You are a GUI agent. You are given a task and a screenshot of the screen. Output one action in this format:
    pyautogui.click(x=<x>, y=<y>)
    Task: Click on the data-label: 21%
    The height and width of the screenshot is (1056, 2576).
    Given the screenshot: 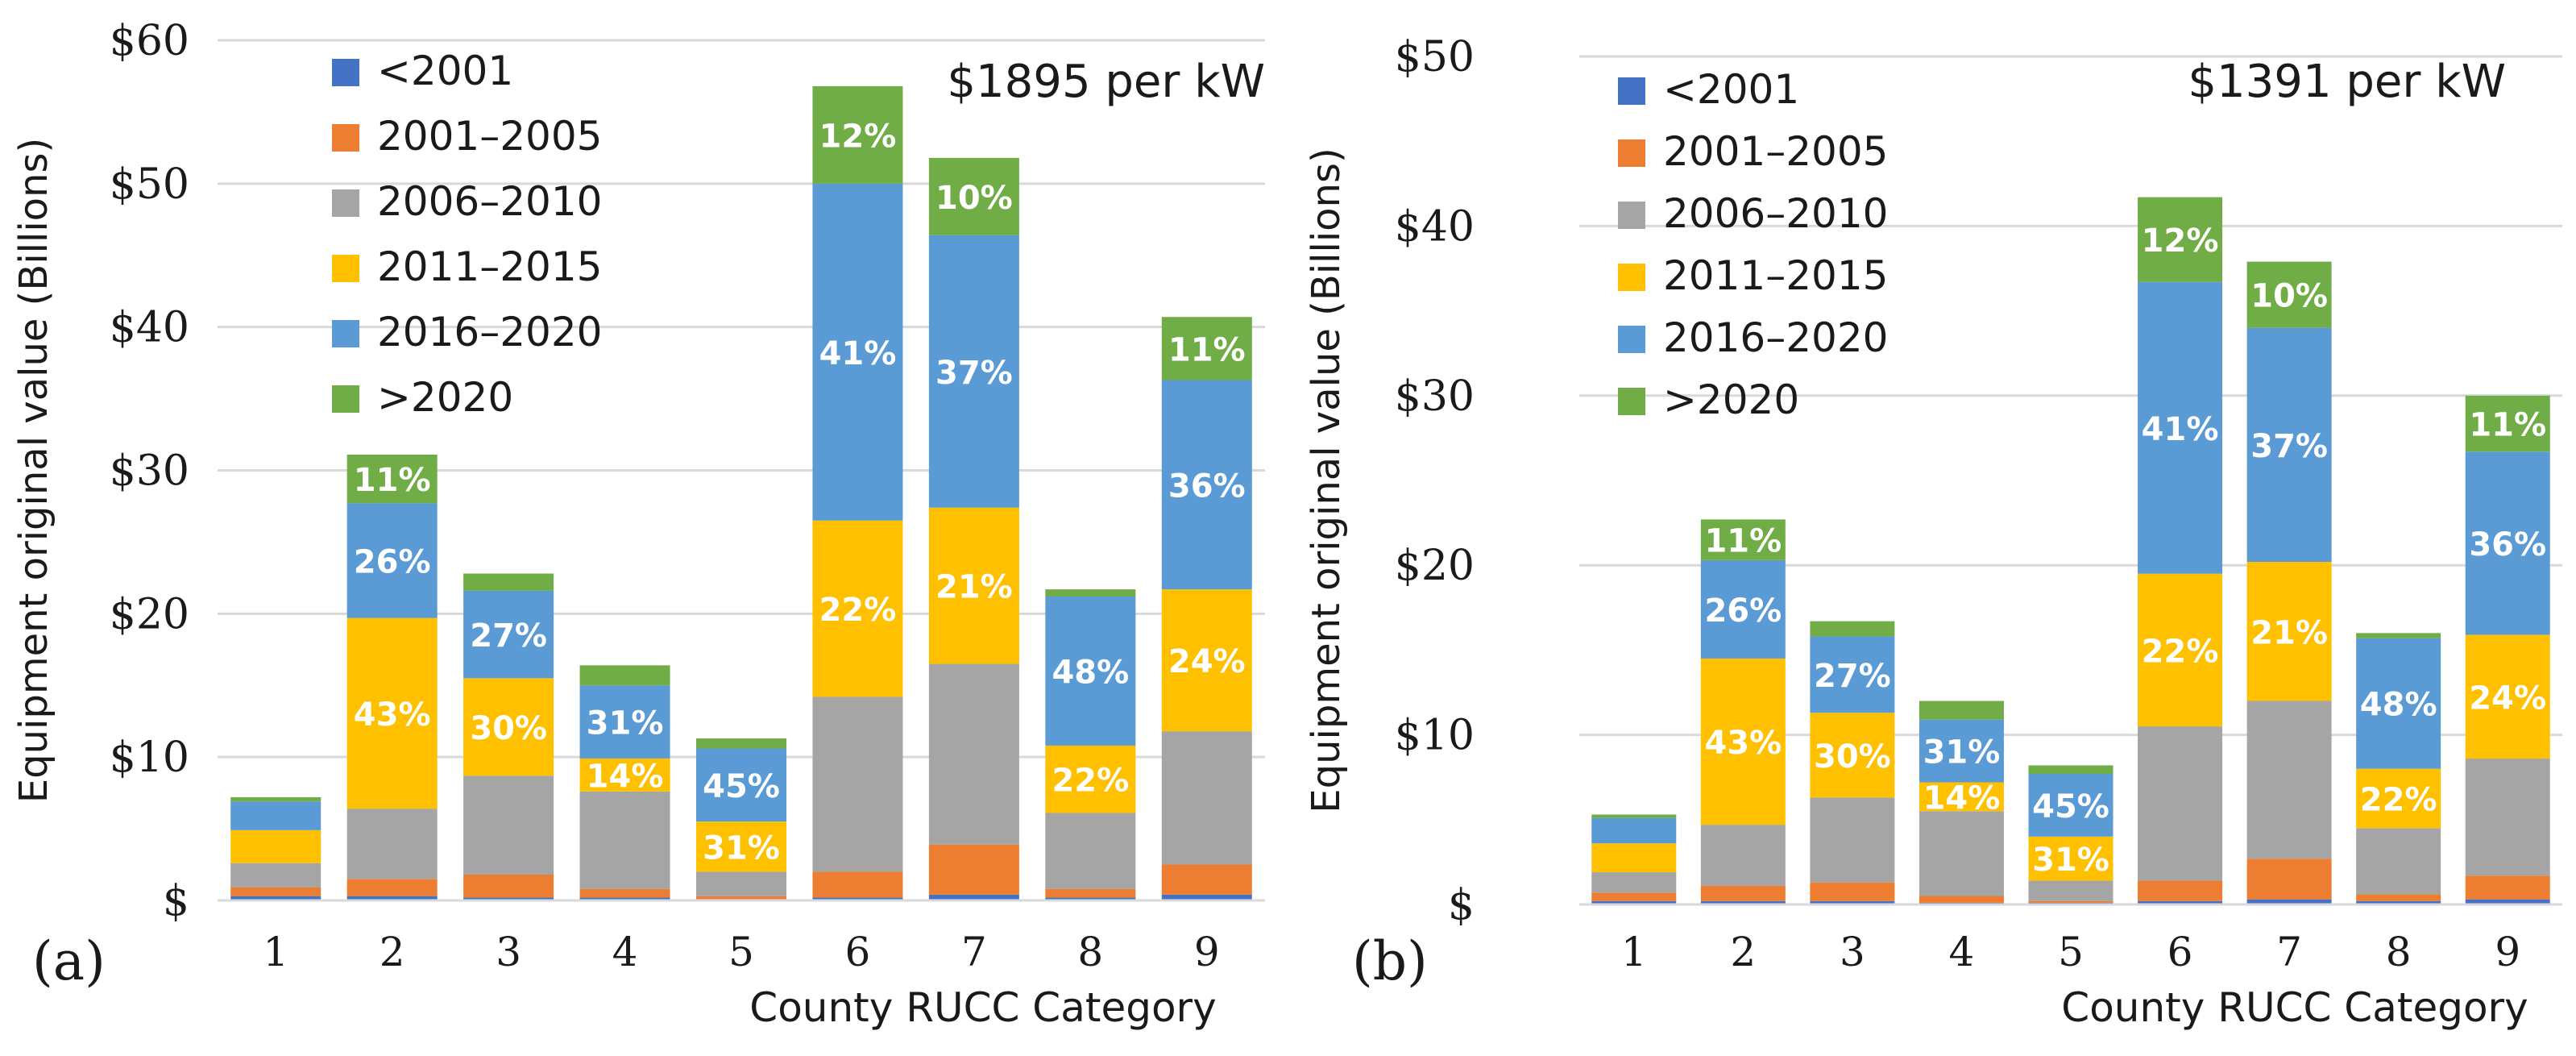 What is the action you would take?
    pyautogui.click(x=974, y=587)
    